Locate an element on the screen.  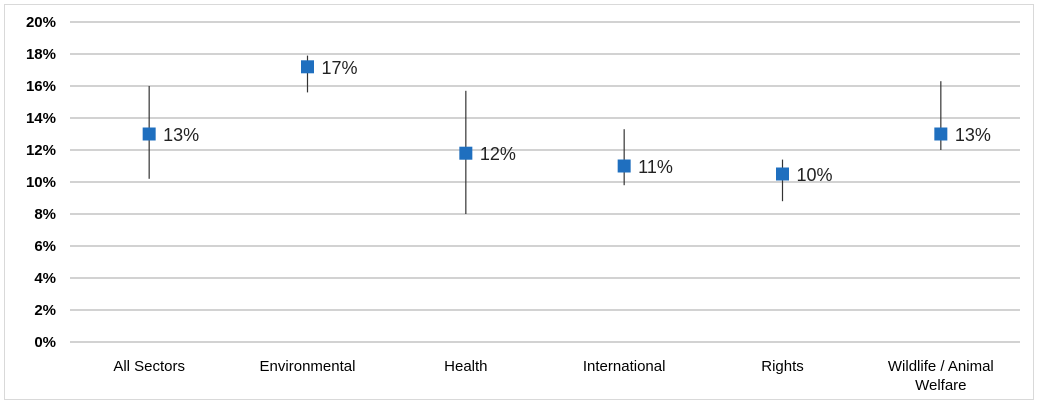
y-tick-label: 20% is located at coordinates (41, 22).